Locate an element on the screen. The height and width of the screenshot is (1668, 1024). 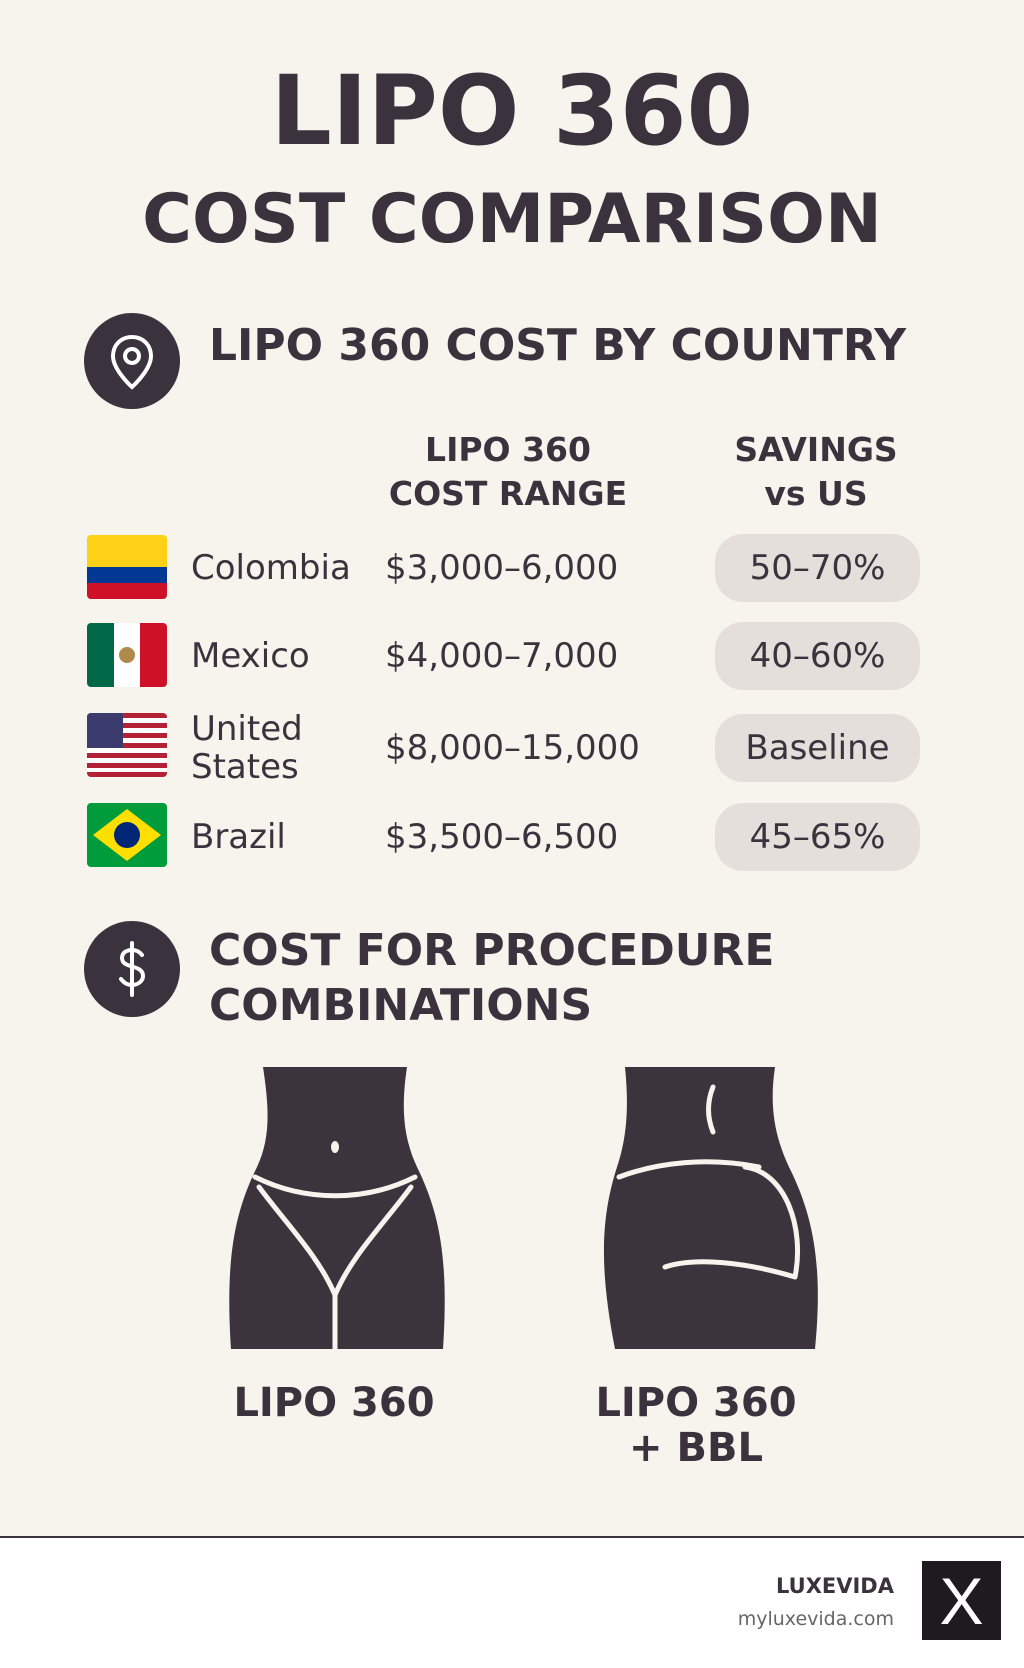
dollar is located at coordinates (132, 969).